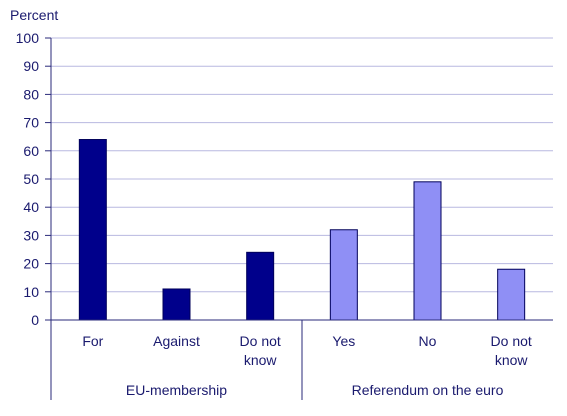 This screenshot has height=416, width=567. Describe the element at coordinates (31, 179) in the screenshot. I see `y-tick-label: 50` at that location.